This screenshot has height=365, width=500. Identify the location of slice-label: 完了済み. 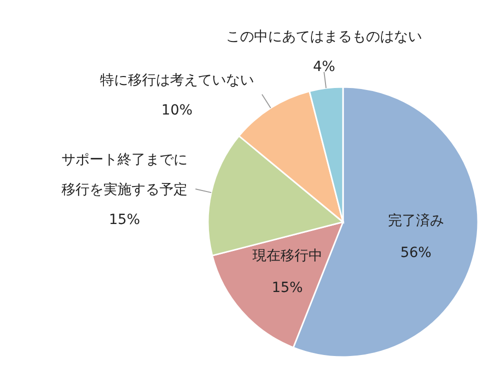
(416, 220).